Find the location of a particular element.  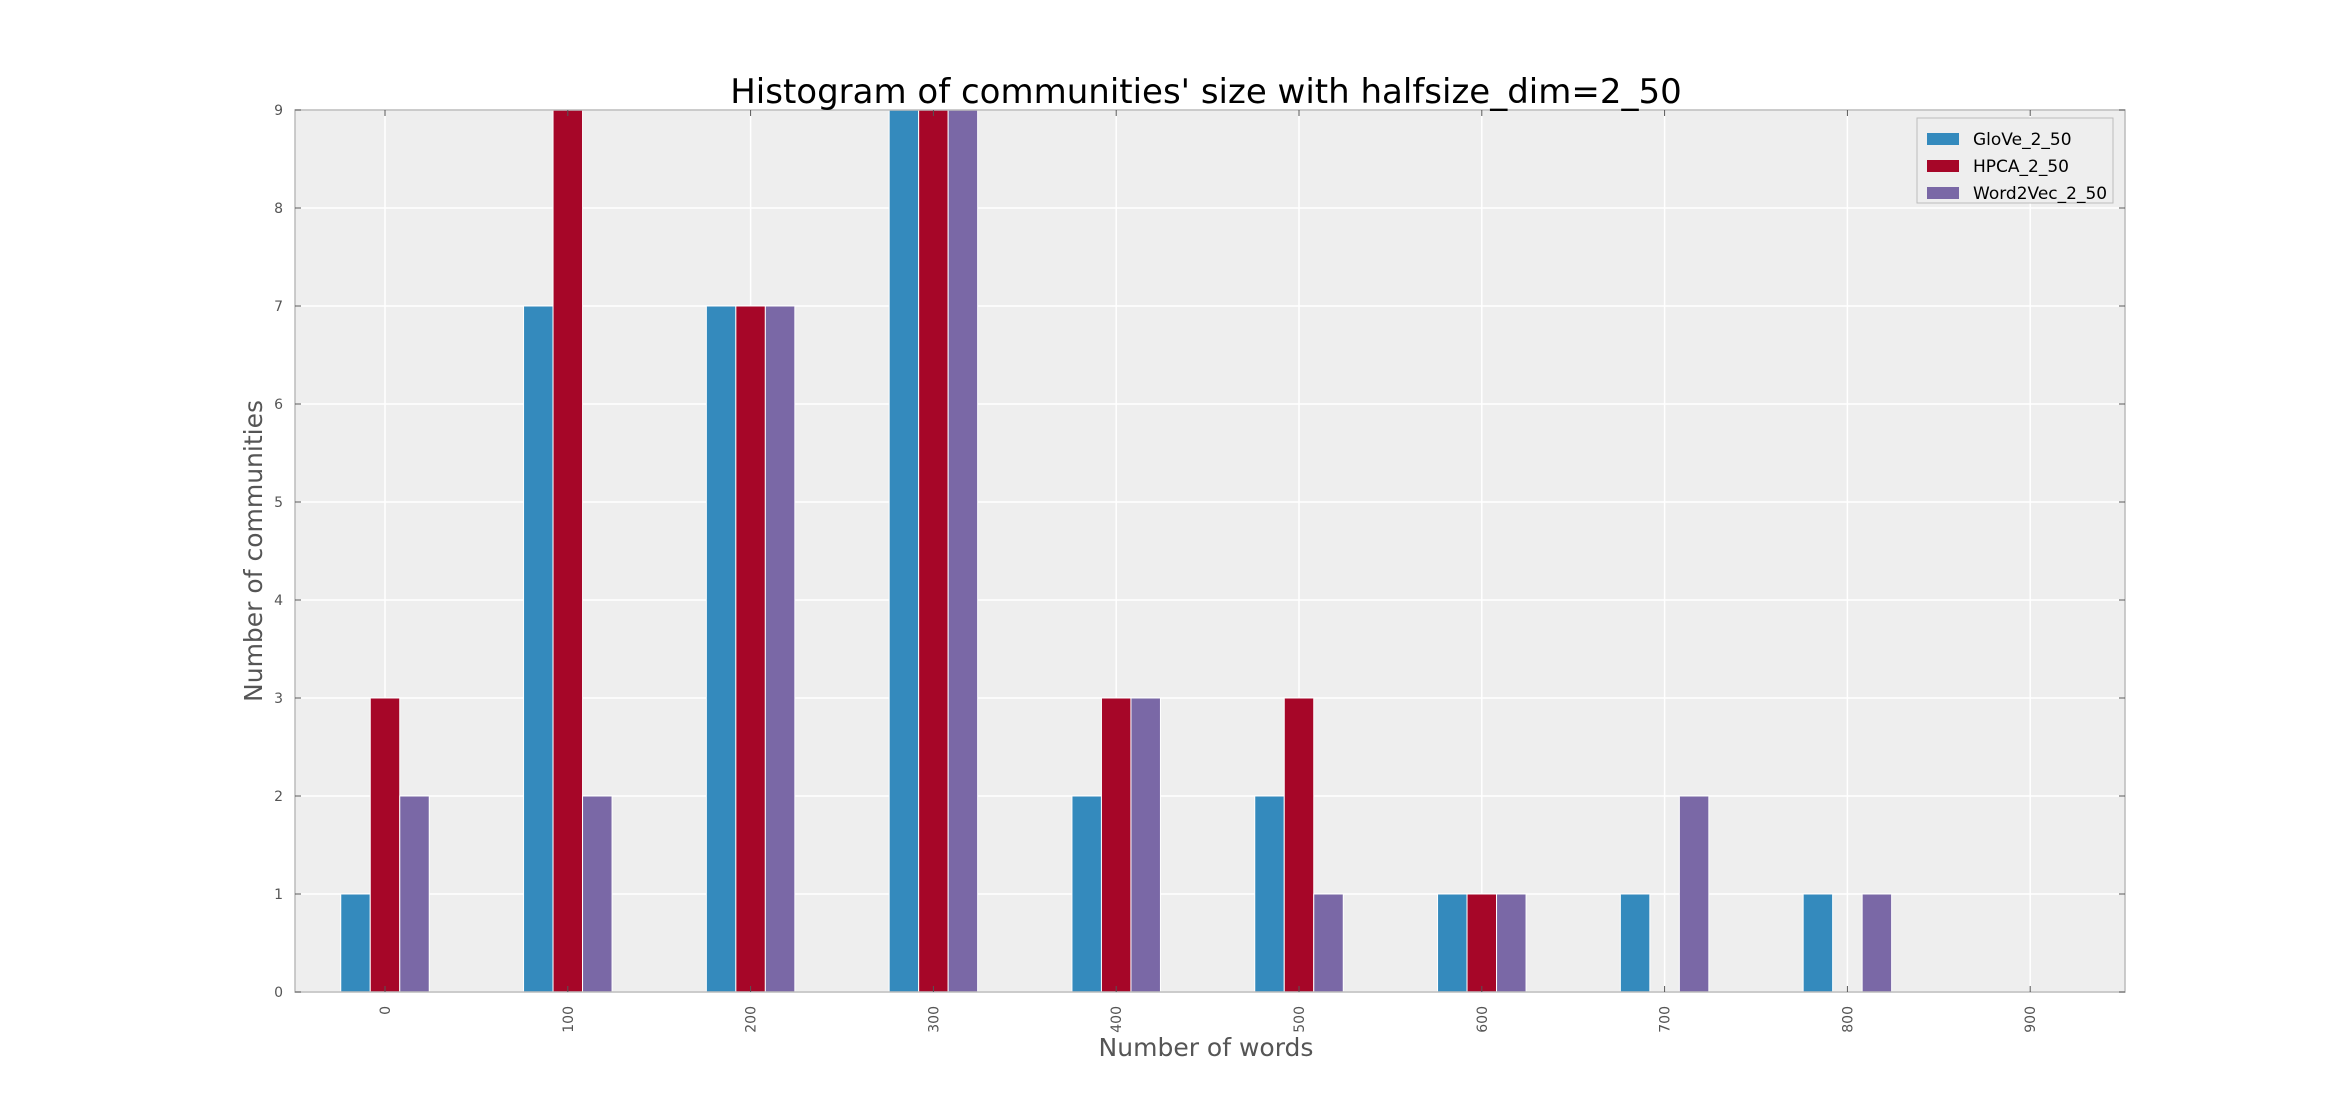

y-axis-label: Number of communities is located at coordinates (253, 551).